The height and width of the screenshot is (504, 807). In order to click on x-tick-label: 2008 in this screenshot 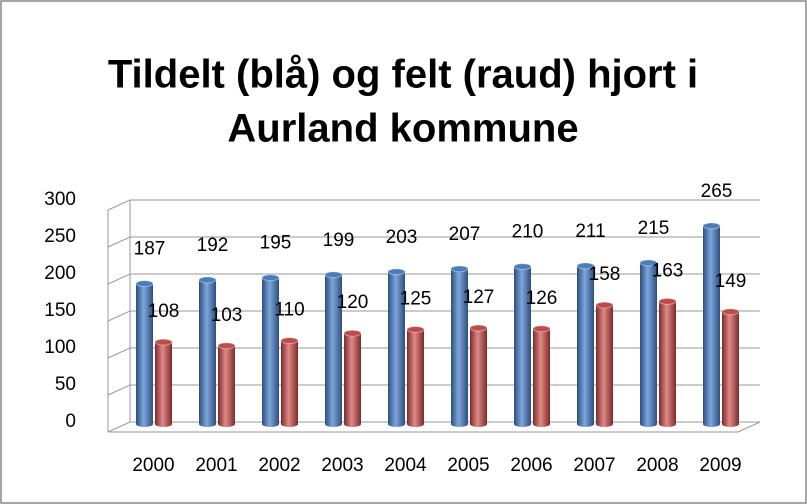, I will do `click(657, 465)`.